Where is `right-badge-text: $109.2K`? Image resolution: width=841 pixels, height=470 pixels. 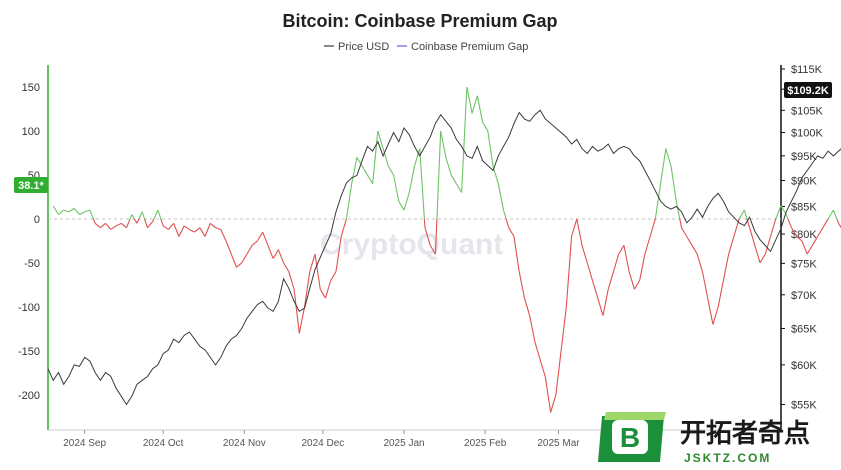
right-badge-text: $109.2K is located at coordinates (808, 91).